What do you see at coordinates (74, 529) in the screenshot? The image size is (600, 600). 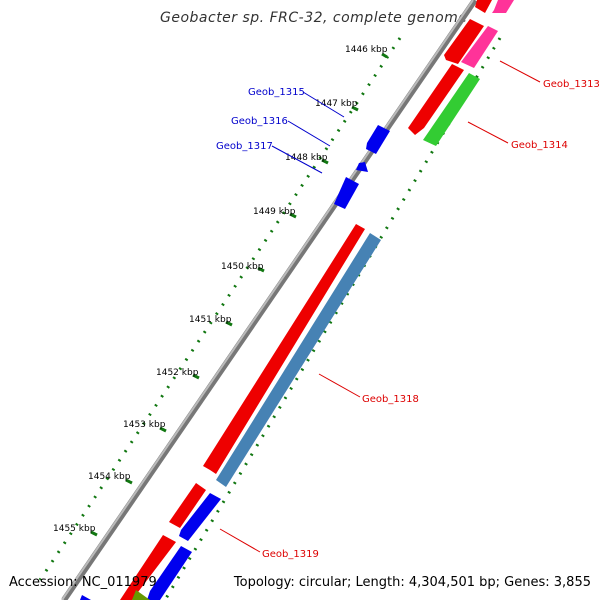 I see `tick-label: 1455 kbp` at bounding box center [74, 529].